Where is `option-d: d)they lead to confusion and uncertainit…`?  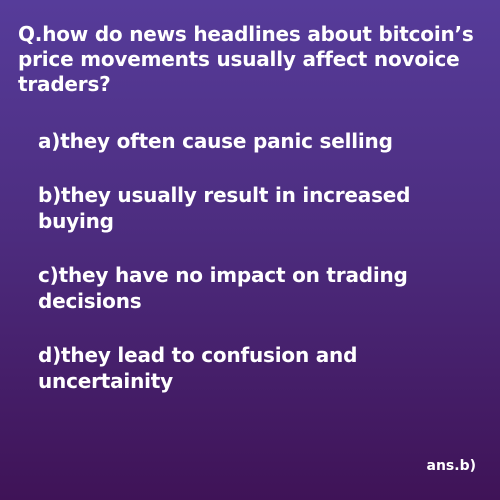
option-d: d)they lead to confusion and uncertainit… is located at coordinates (198, 368).